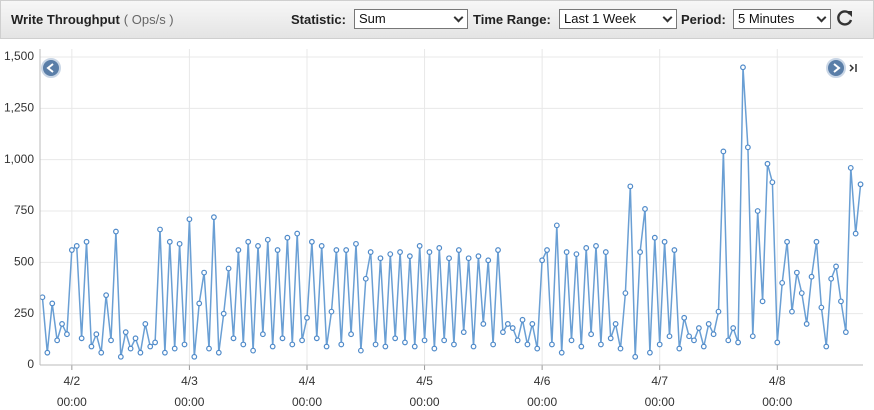 This screenshot has height=410, width=874. What do you see at coordinates (845, 18) in the screenshot?
I see `refresh-button` at bounding box center [845, 18].